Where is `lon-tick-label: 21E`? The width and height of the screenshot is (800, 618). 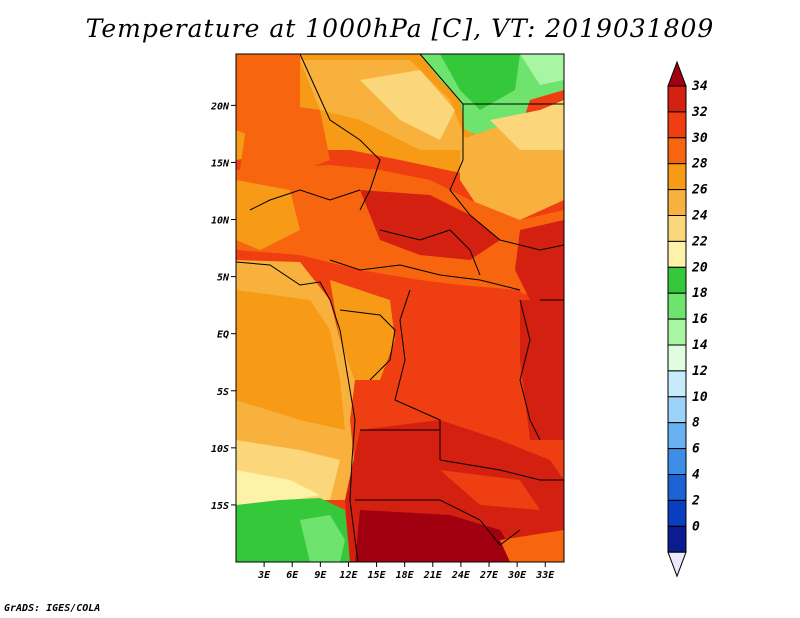 lon-tick-label: 21E is located at coordinates (433, 575).